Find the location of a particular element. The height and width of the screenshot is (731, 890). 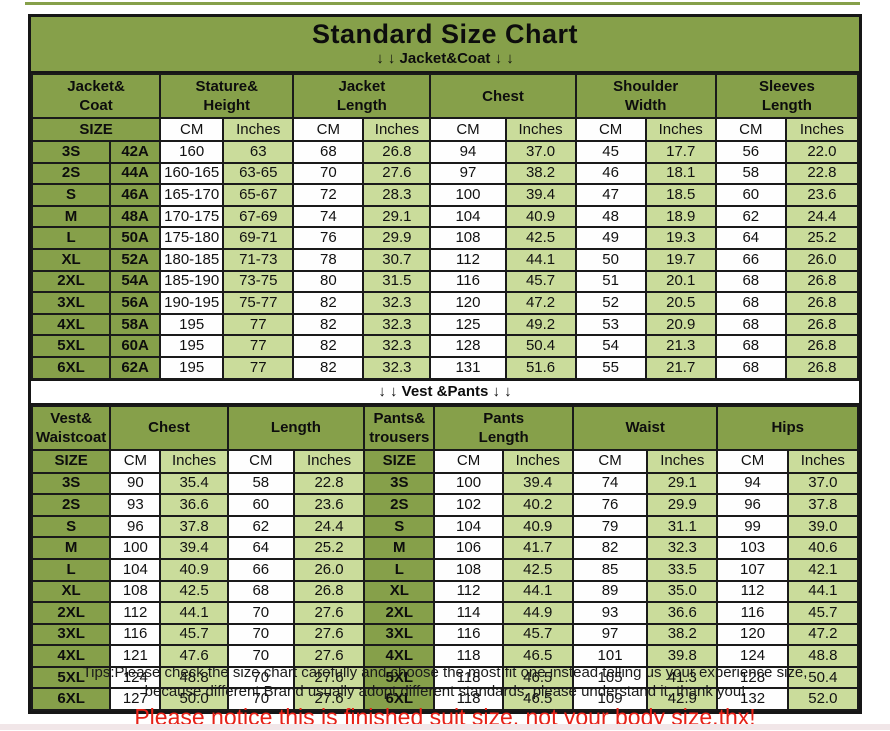

value-cell: 79 is located at coordinates (610, 526).